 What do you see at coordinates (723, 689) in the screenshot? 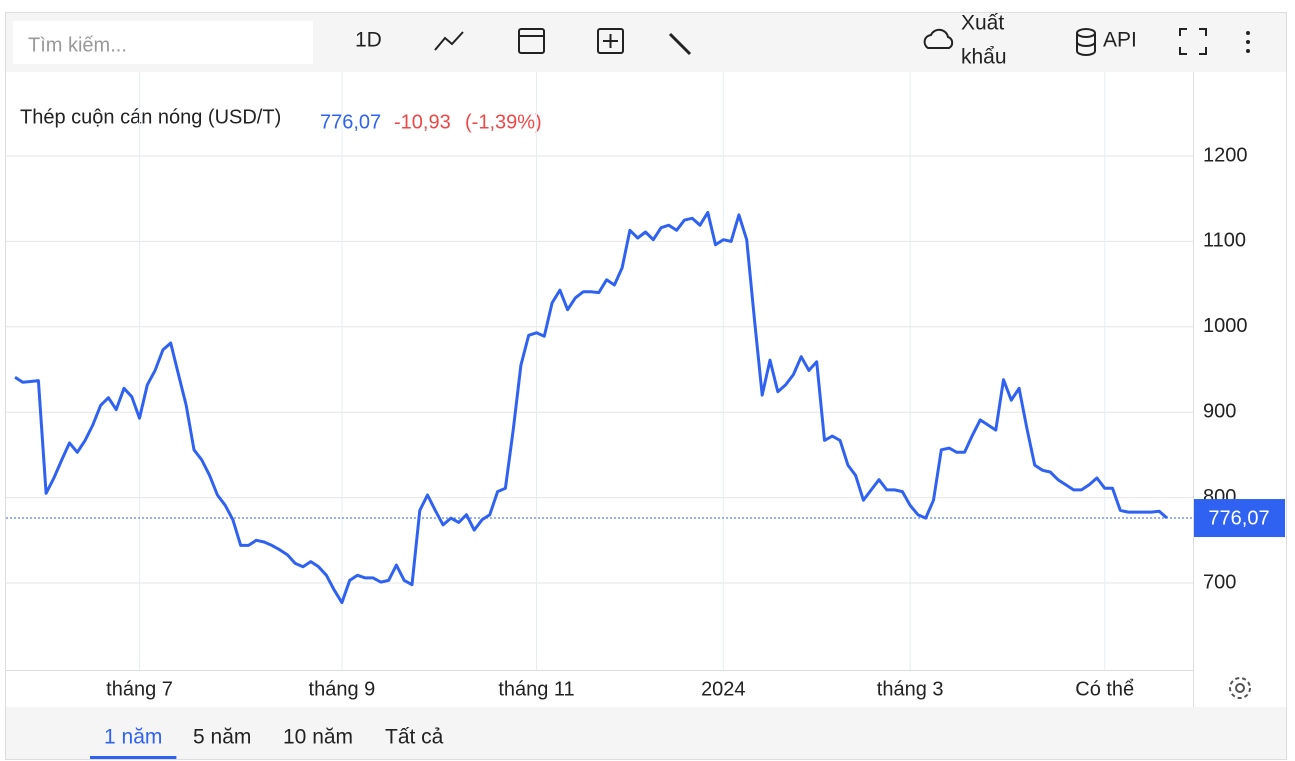
I see `x-tick-label: 2024` at bounding box center [723, 689].